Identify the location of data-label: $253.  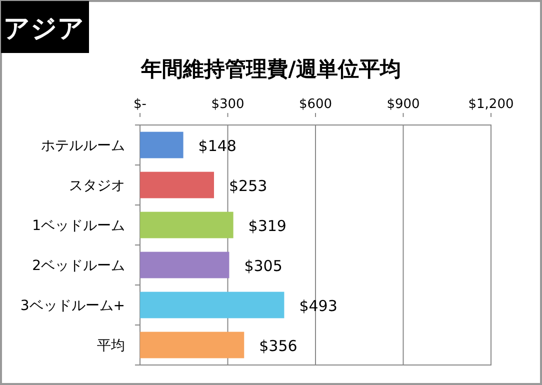
(248, 186).